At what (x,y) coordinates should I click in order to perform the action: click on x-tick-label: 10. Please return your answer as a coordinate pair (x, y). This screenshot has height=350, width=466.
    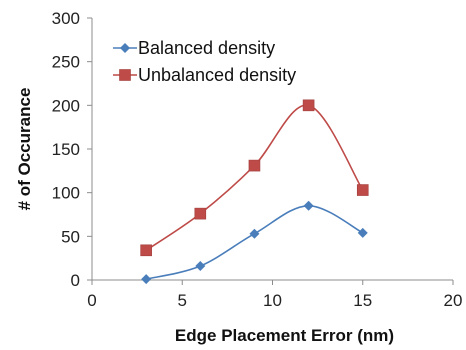
    Looking at the image, I should click on (272, 300).